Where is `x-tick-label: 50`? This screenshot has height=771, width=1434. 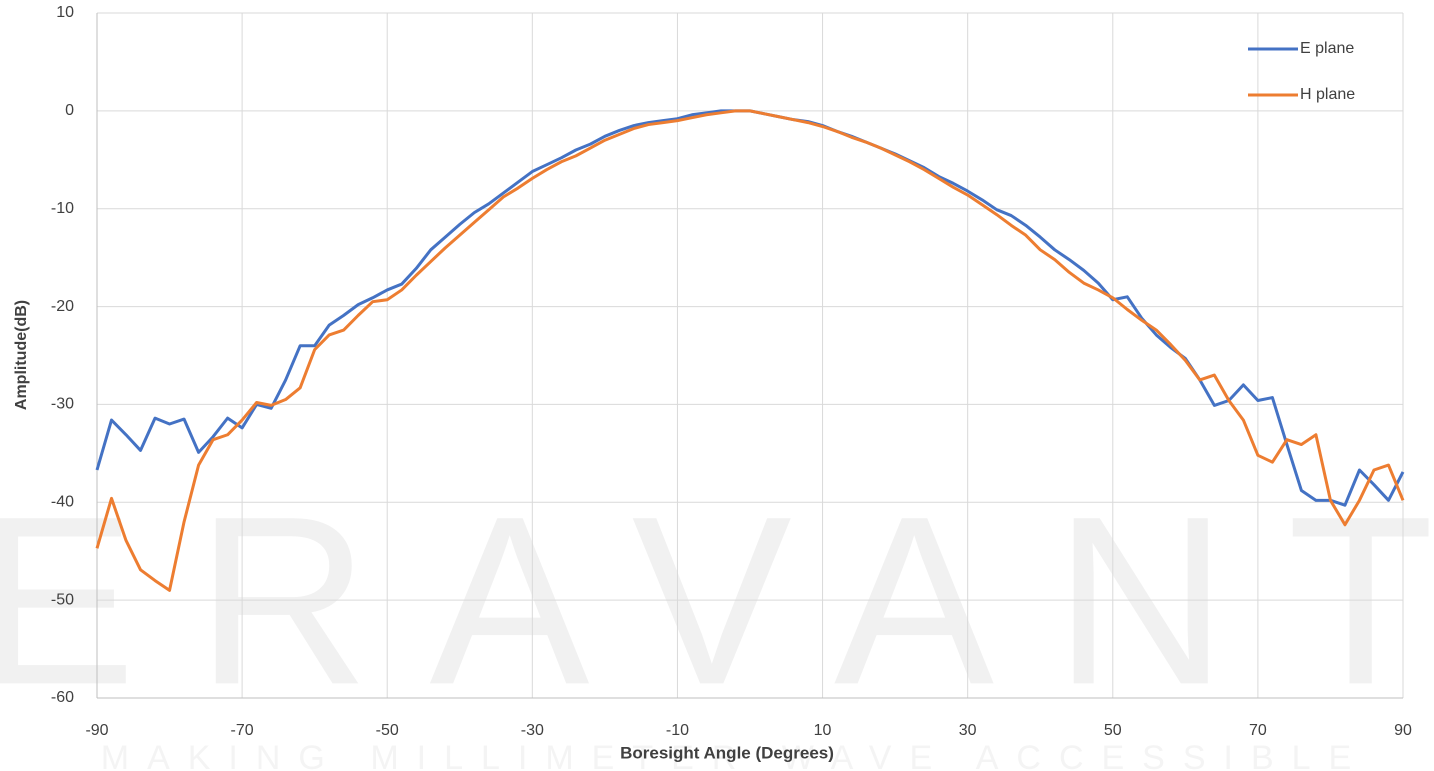
x-tick-label: 50 is located at coordinates (1113, 730).